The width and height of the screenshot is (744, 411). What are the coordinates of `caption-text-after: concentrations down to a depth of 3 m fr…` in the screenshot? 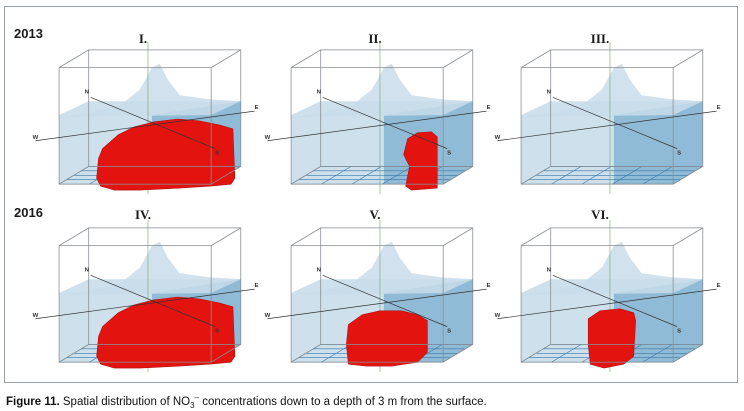 It's located at (343, 401).